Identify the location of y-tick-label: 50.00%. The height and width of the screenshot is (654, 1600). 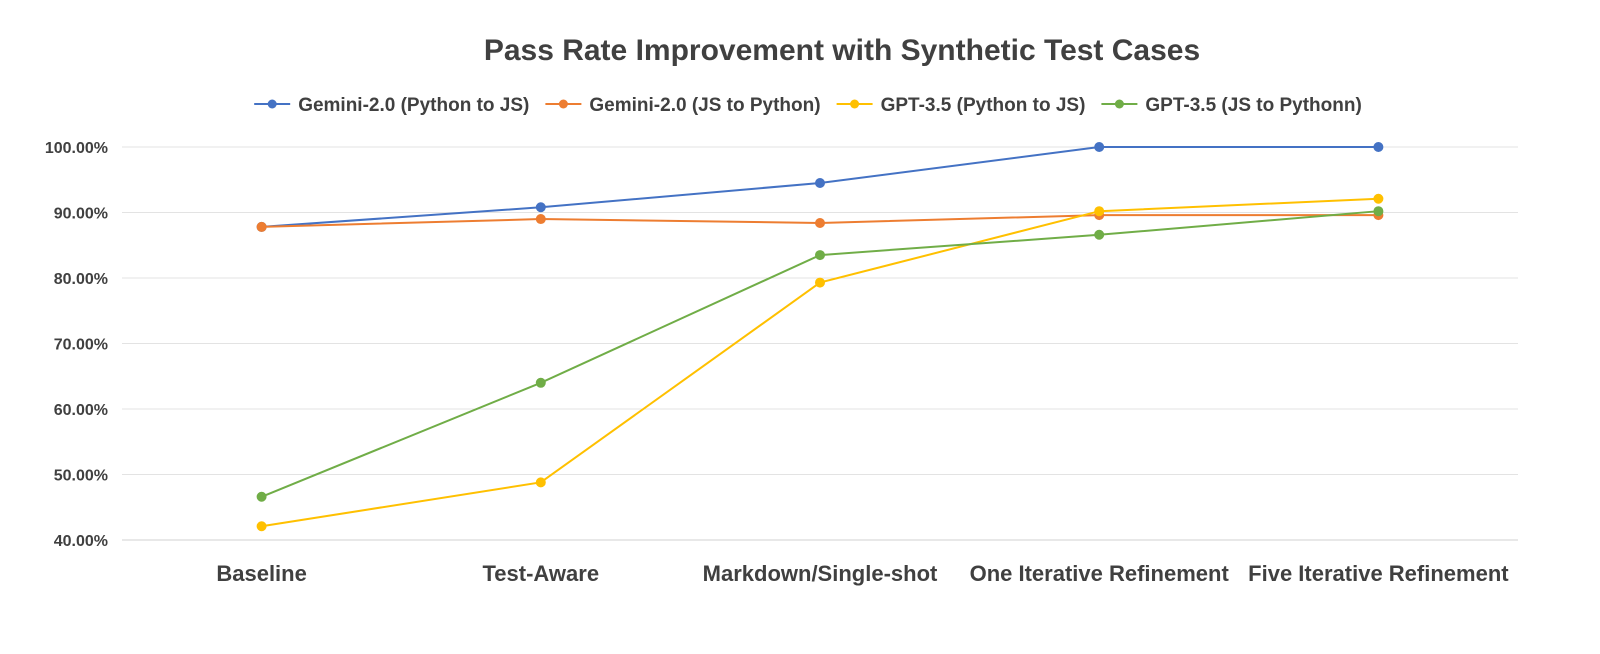
(81, 476).